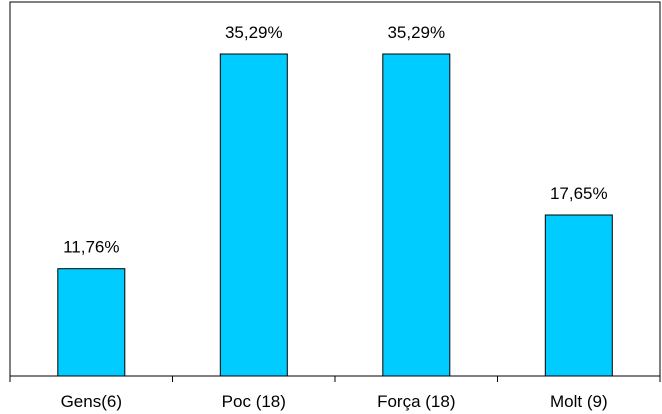 The image size is (662, 414). Describe the element at coordinates (579, 401) in the screenshot. I see `x-tick-label-molt-9: Molt (9)` at that location.